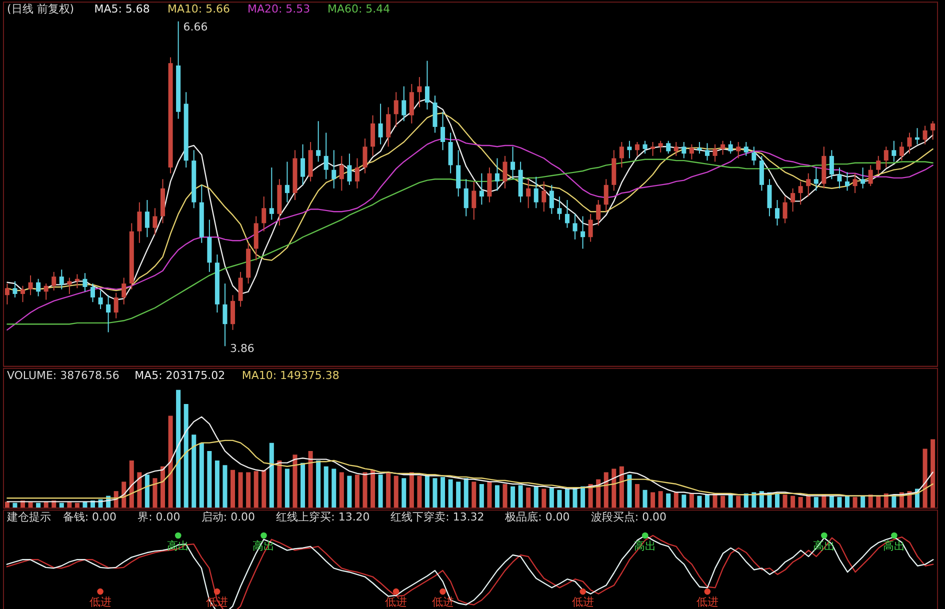 The height and width of the screenshot is (609, 945). Describe the element at coordinates (396, 602) in the screenshot. I see `text: 低进` at that location.